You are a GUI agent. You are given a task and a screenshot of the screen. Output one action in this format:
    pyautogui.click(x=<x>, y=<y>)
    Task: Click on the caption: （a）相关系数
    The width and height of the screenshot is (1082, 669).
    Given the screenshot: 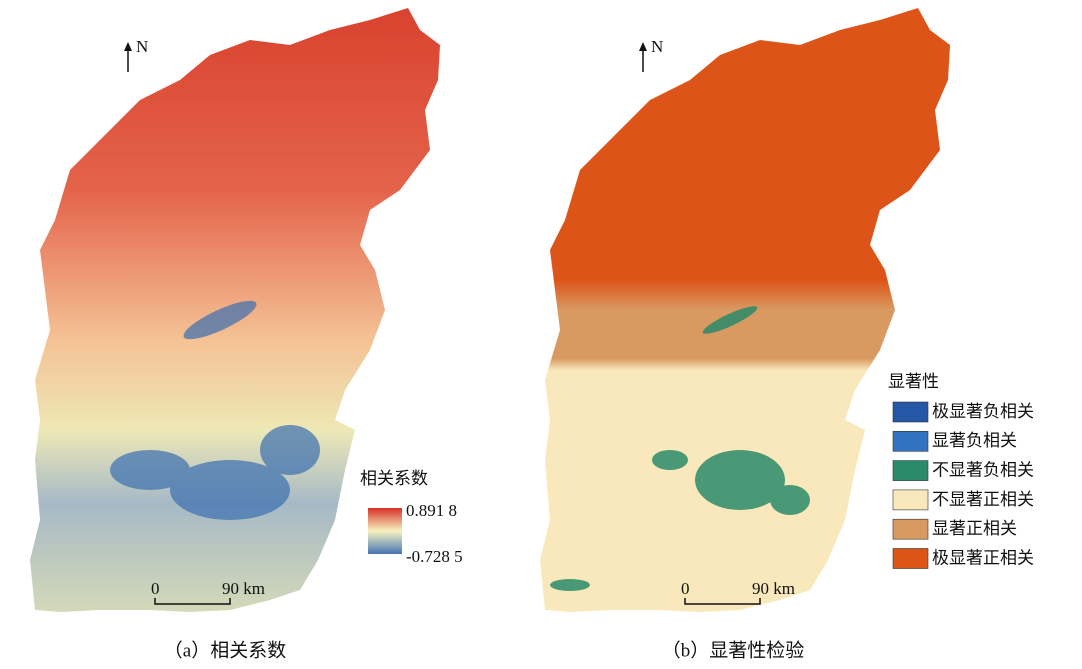 What is the action you would take?
    pyautogui.click(x=225, y=650)
    